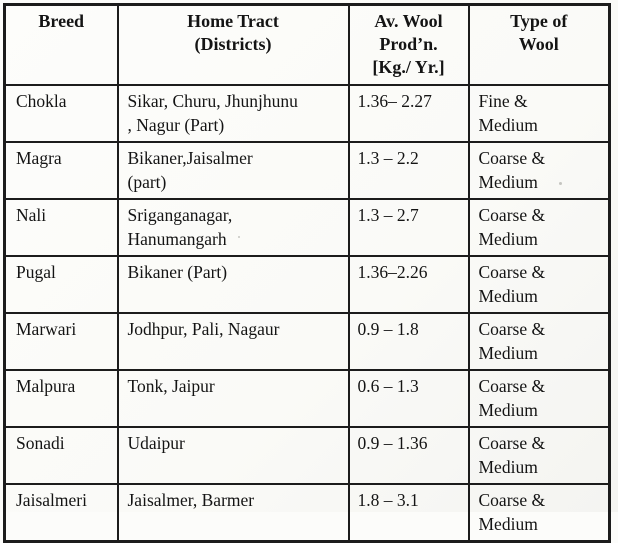 This screenshot has height=543, width=618. I want to click on column-header-home-tract: Home Tract (Districts), so click(233, 44).